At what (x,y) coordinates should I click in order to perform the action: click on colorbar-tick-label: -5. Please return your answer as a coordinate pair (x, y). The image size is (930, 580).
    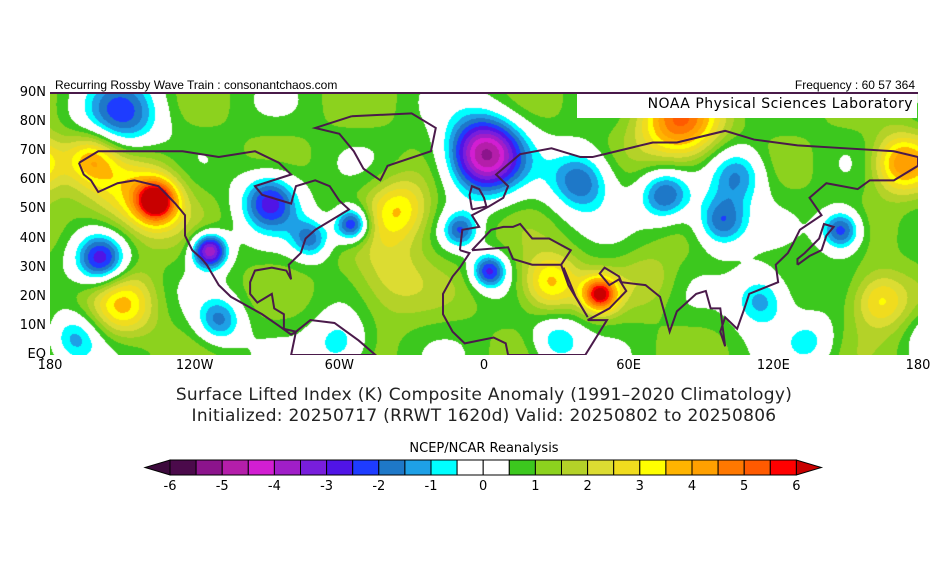
    Looking at the image, I should click on (222, 486).